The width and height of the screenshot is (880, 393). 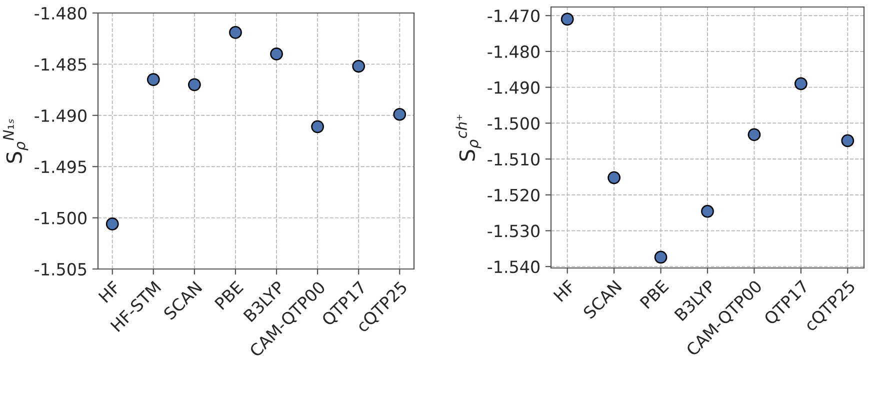 I want to click on y-tick-label: -1.485, so click(x=60, y=64).